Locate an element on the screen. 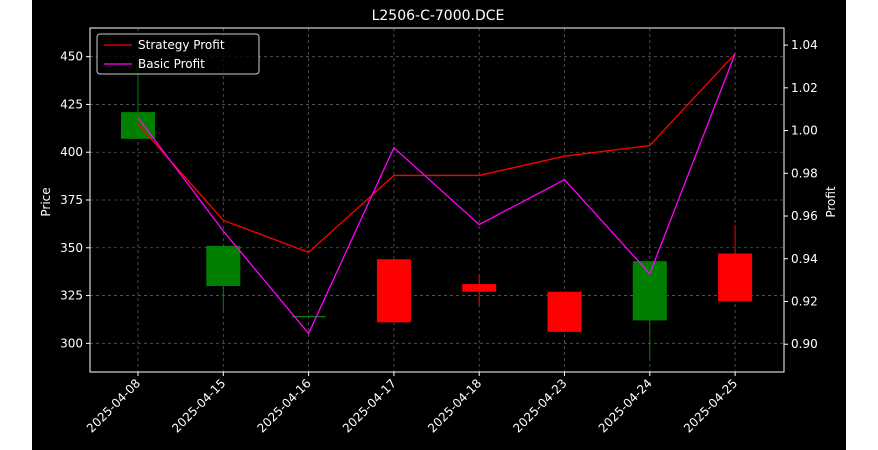 The width and height of the screenshot is (878, 450). y-tick-label-left: 350 is located at coordinates (71, 248).